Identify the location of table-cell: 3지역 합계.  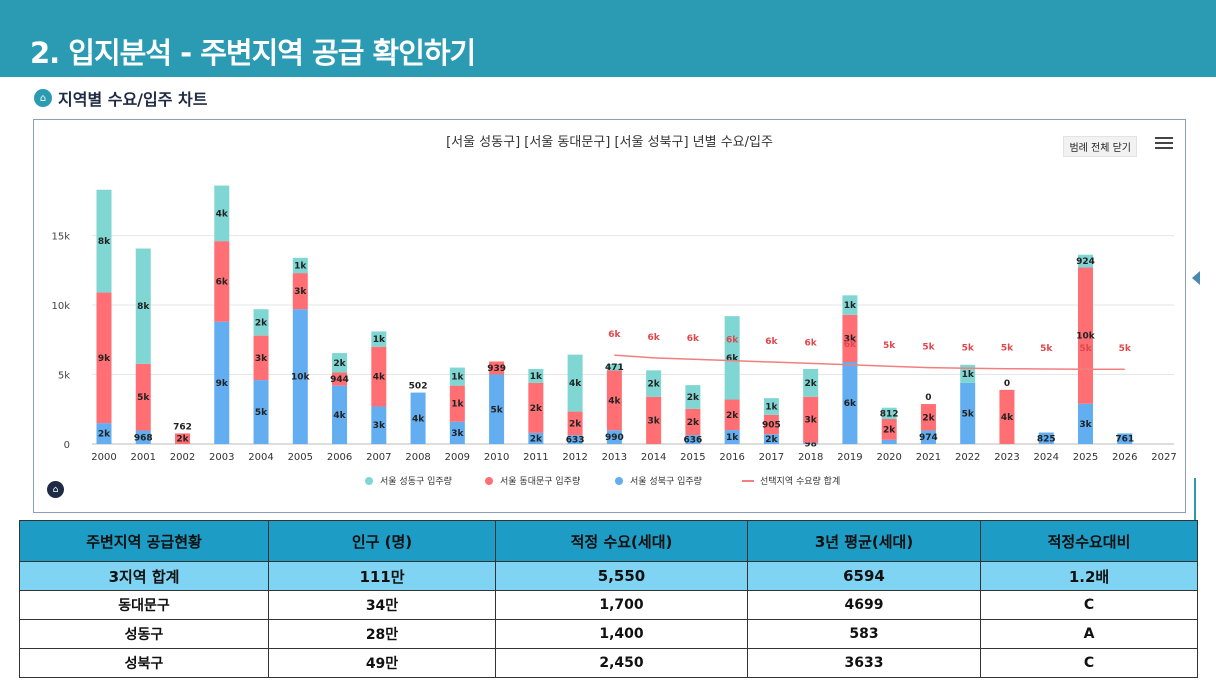
(144, 576).